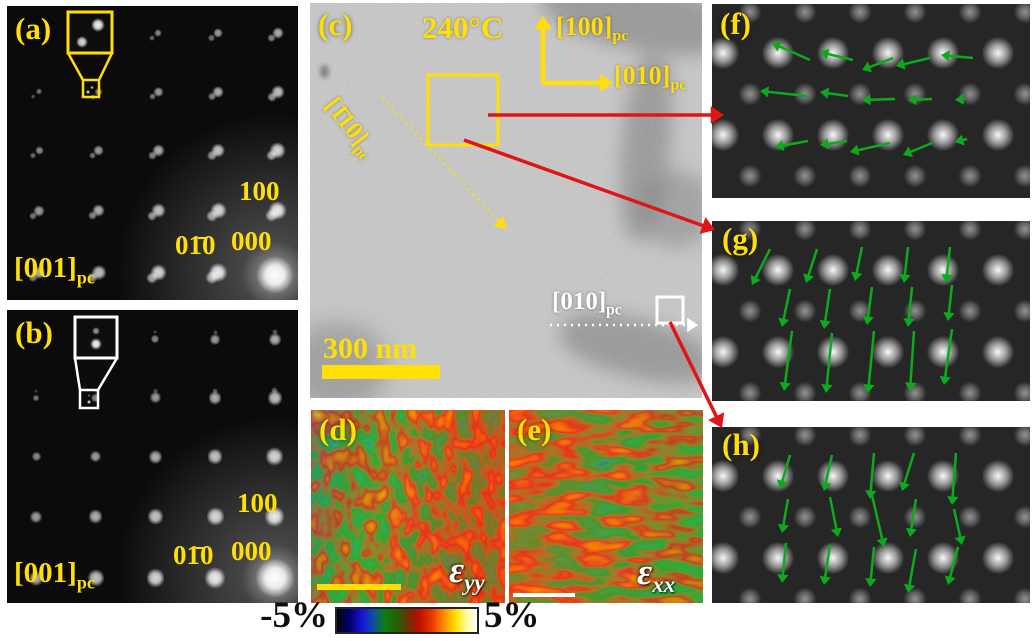  Describe the element at coordinates (294, 615) in the screenshot. I see `colorbar-min-label: -5%` at that location.